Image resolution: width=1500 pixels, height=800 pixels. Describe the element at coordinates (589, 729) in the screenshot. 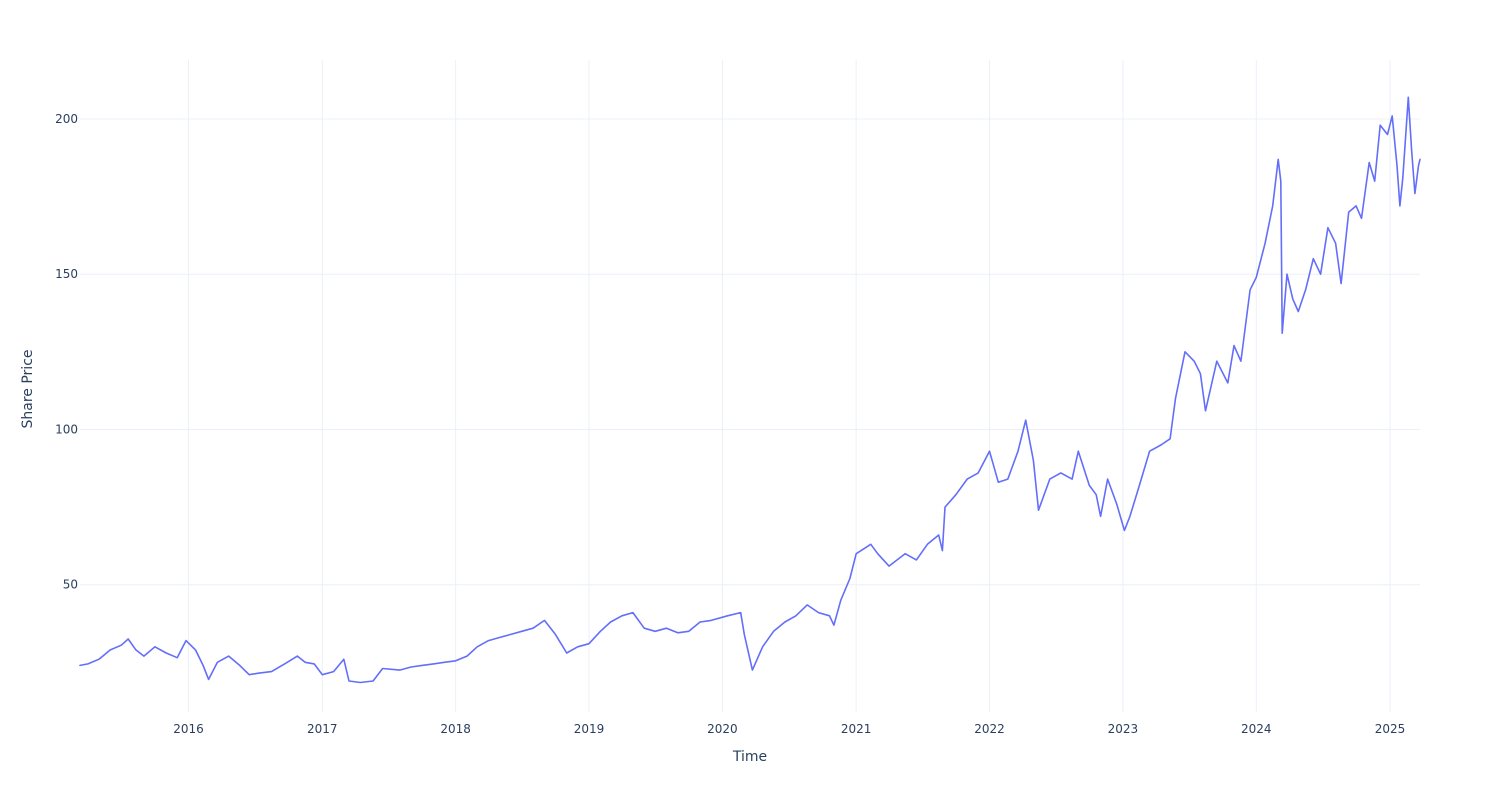

I see `x-tick-label: 2019` at that location.